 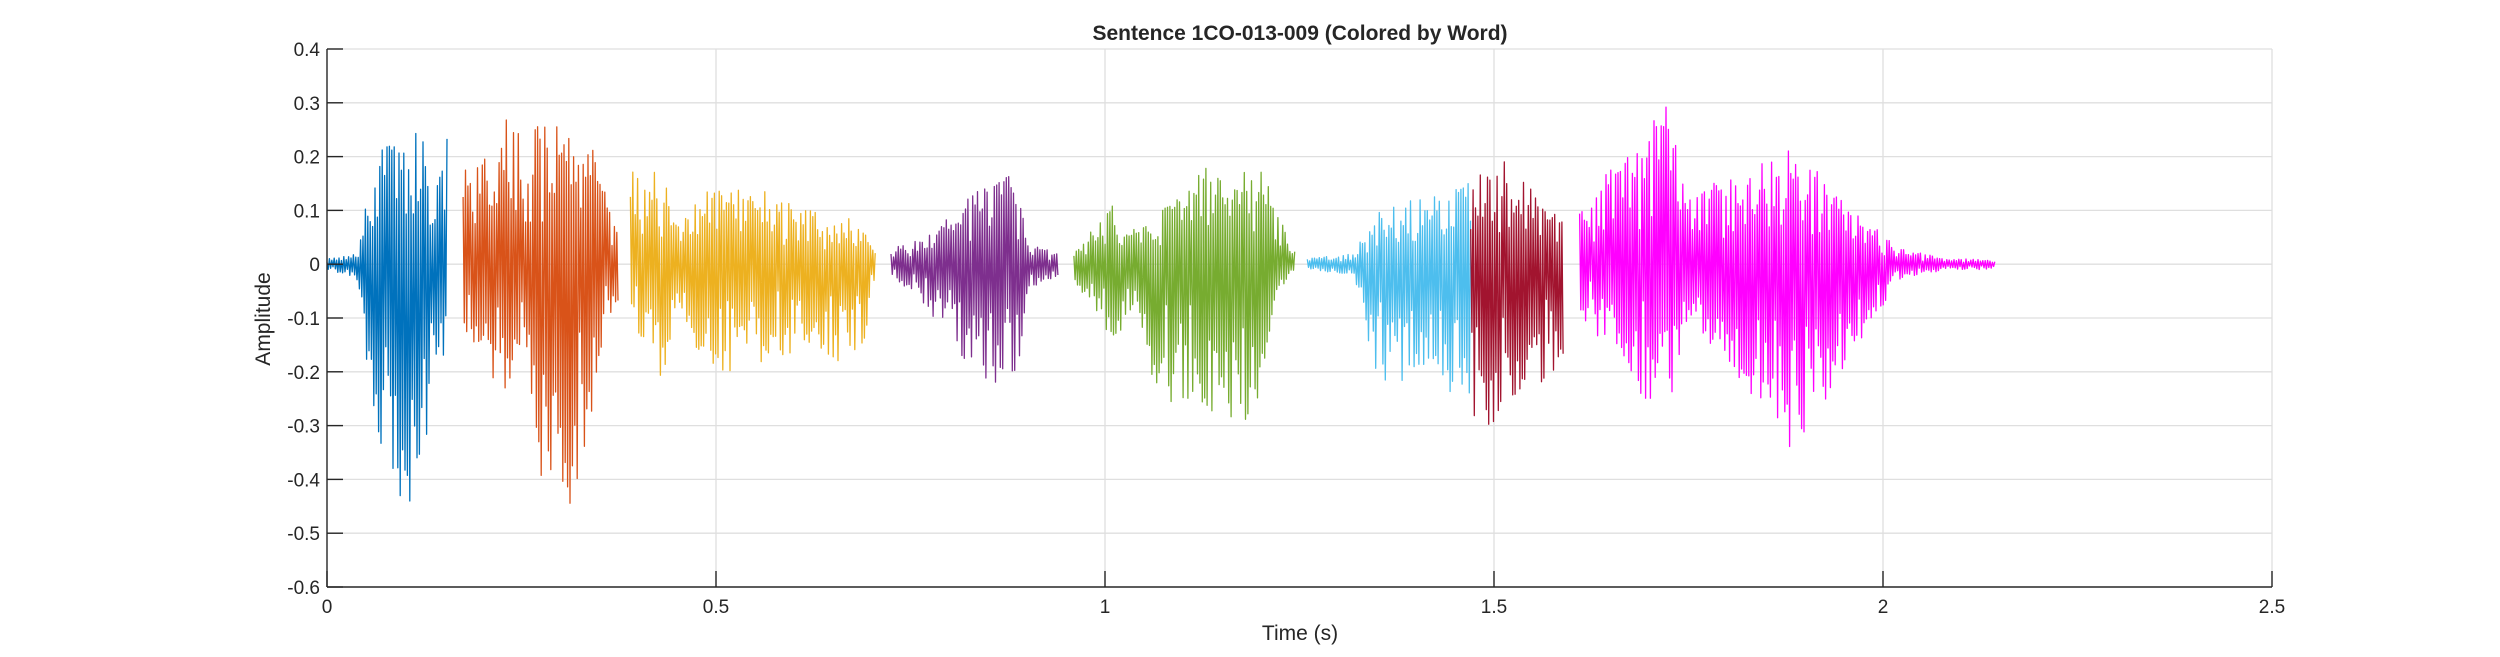 I want to click on y-tick-label: -0.3, so click(x=303, y=427).